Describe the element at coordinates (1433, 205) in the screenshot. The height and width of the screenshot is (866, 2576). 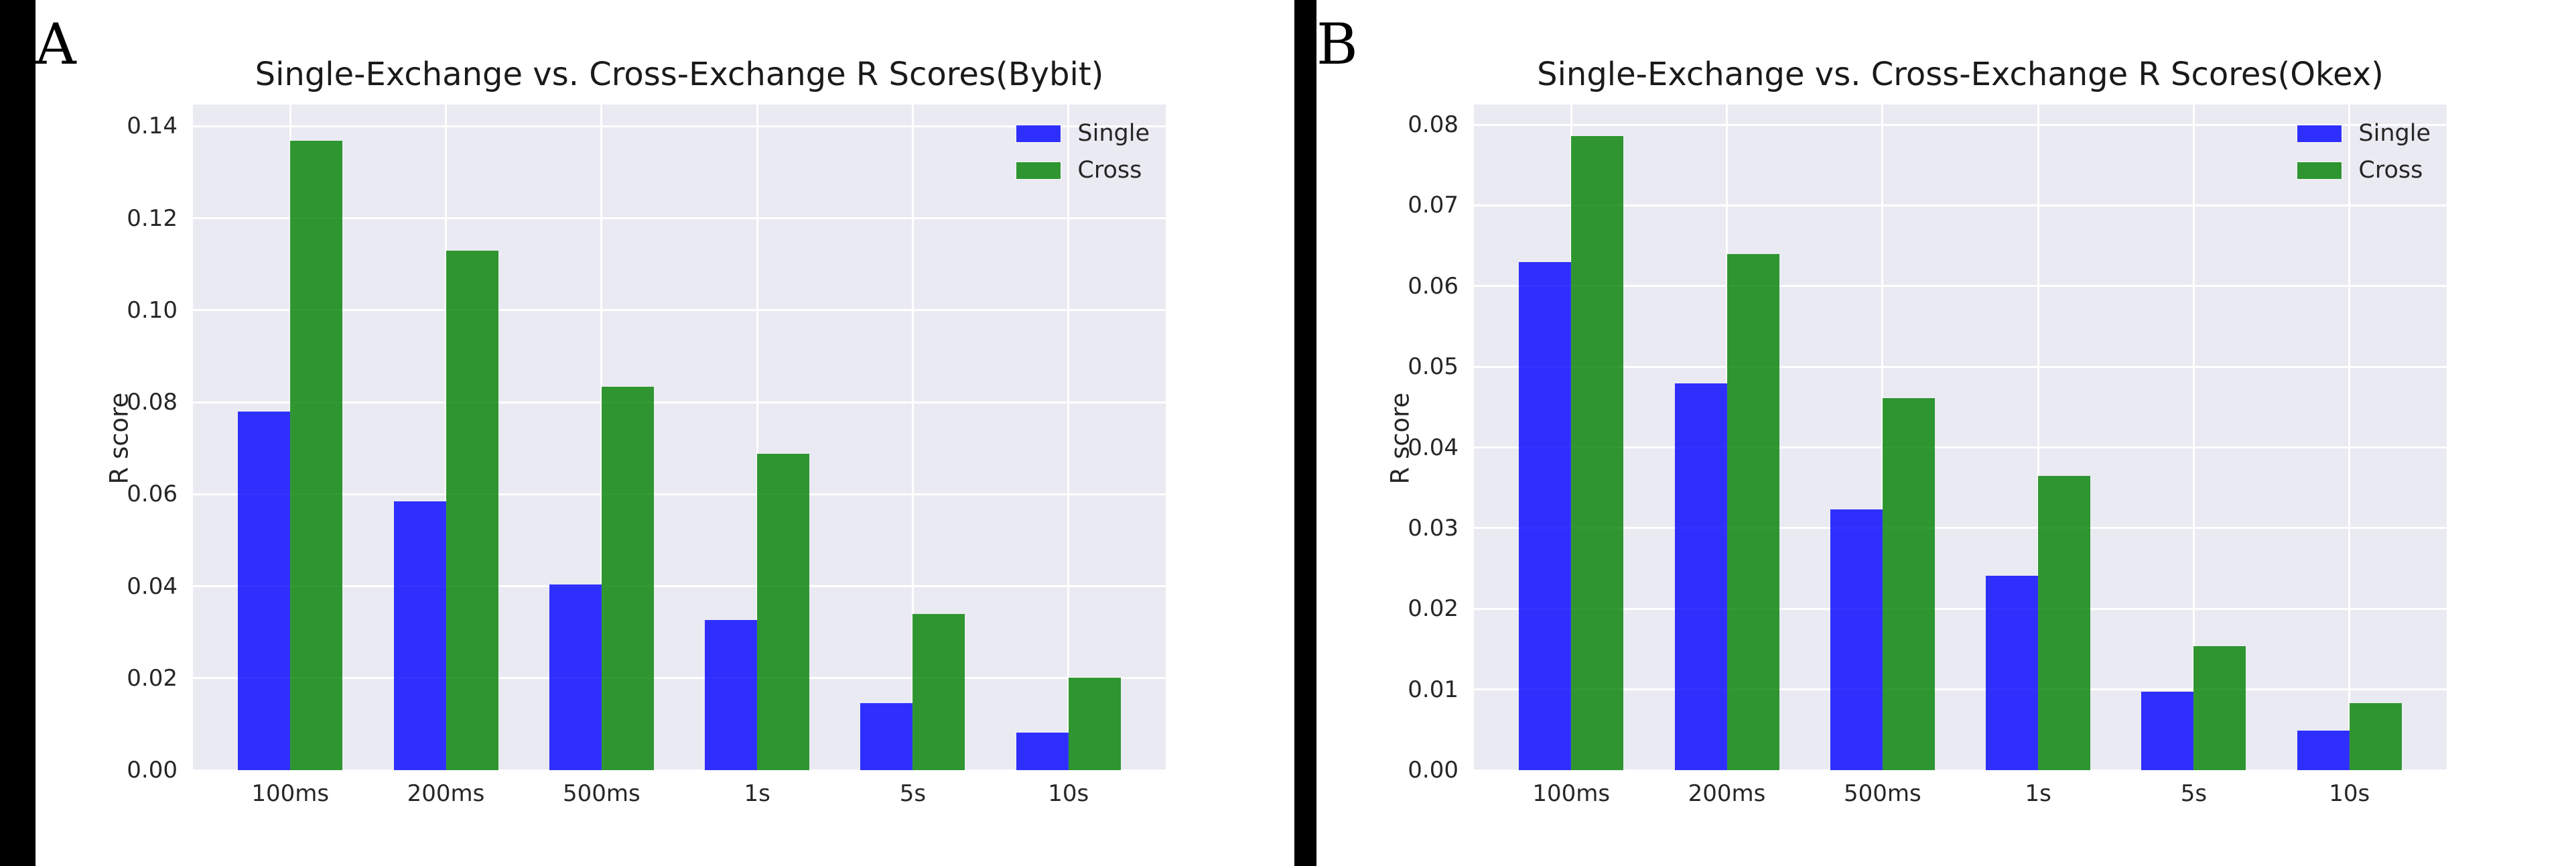
I see `y-tick-label: 0.07` at that location.